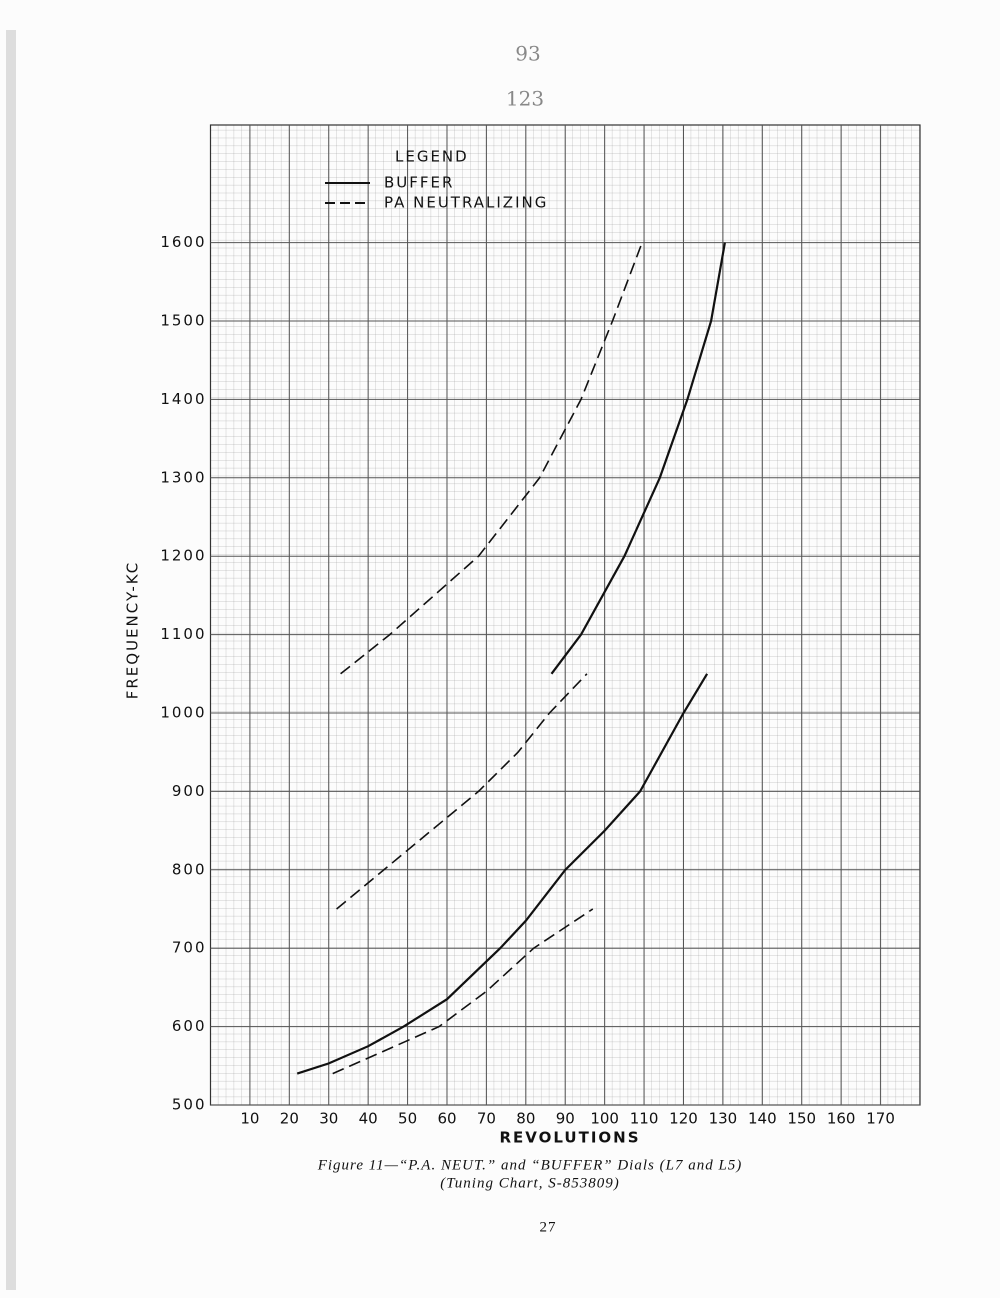 Image resolution: width=1000 pixels, height=1298 pixels. Describe the element at coordinates (183, 713) in the screenshot. I see `y-tick-label: 1000` at that location.